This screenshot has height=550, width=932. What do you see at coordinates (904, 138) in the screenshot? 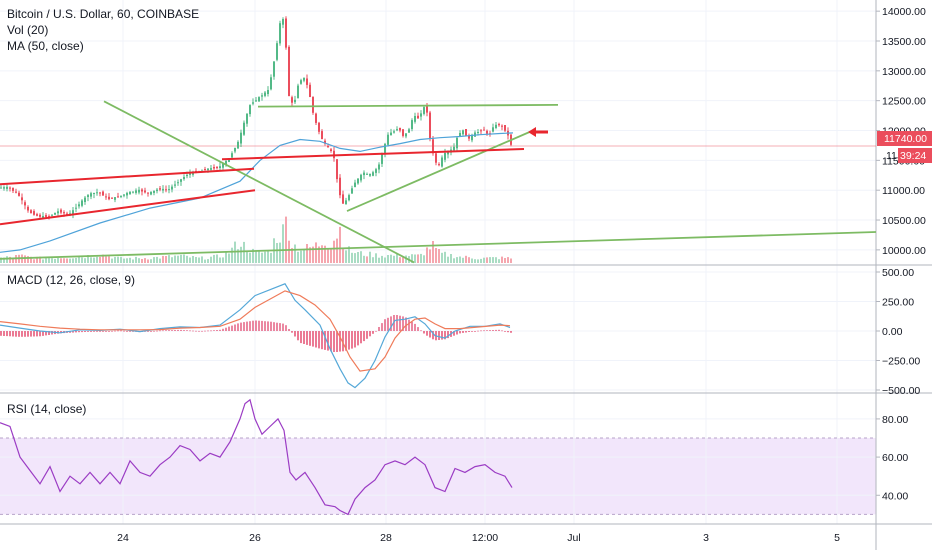
I see `last-price-tag: 11740.00` at bounding box center [904, 138].